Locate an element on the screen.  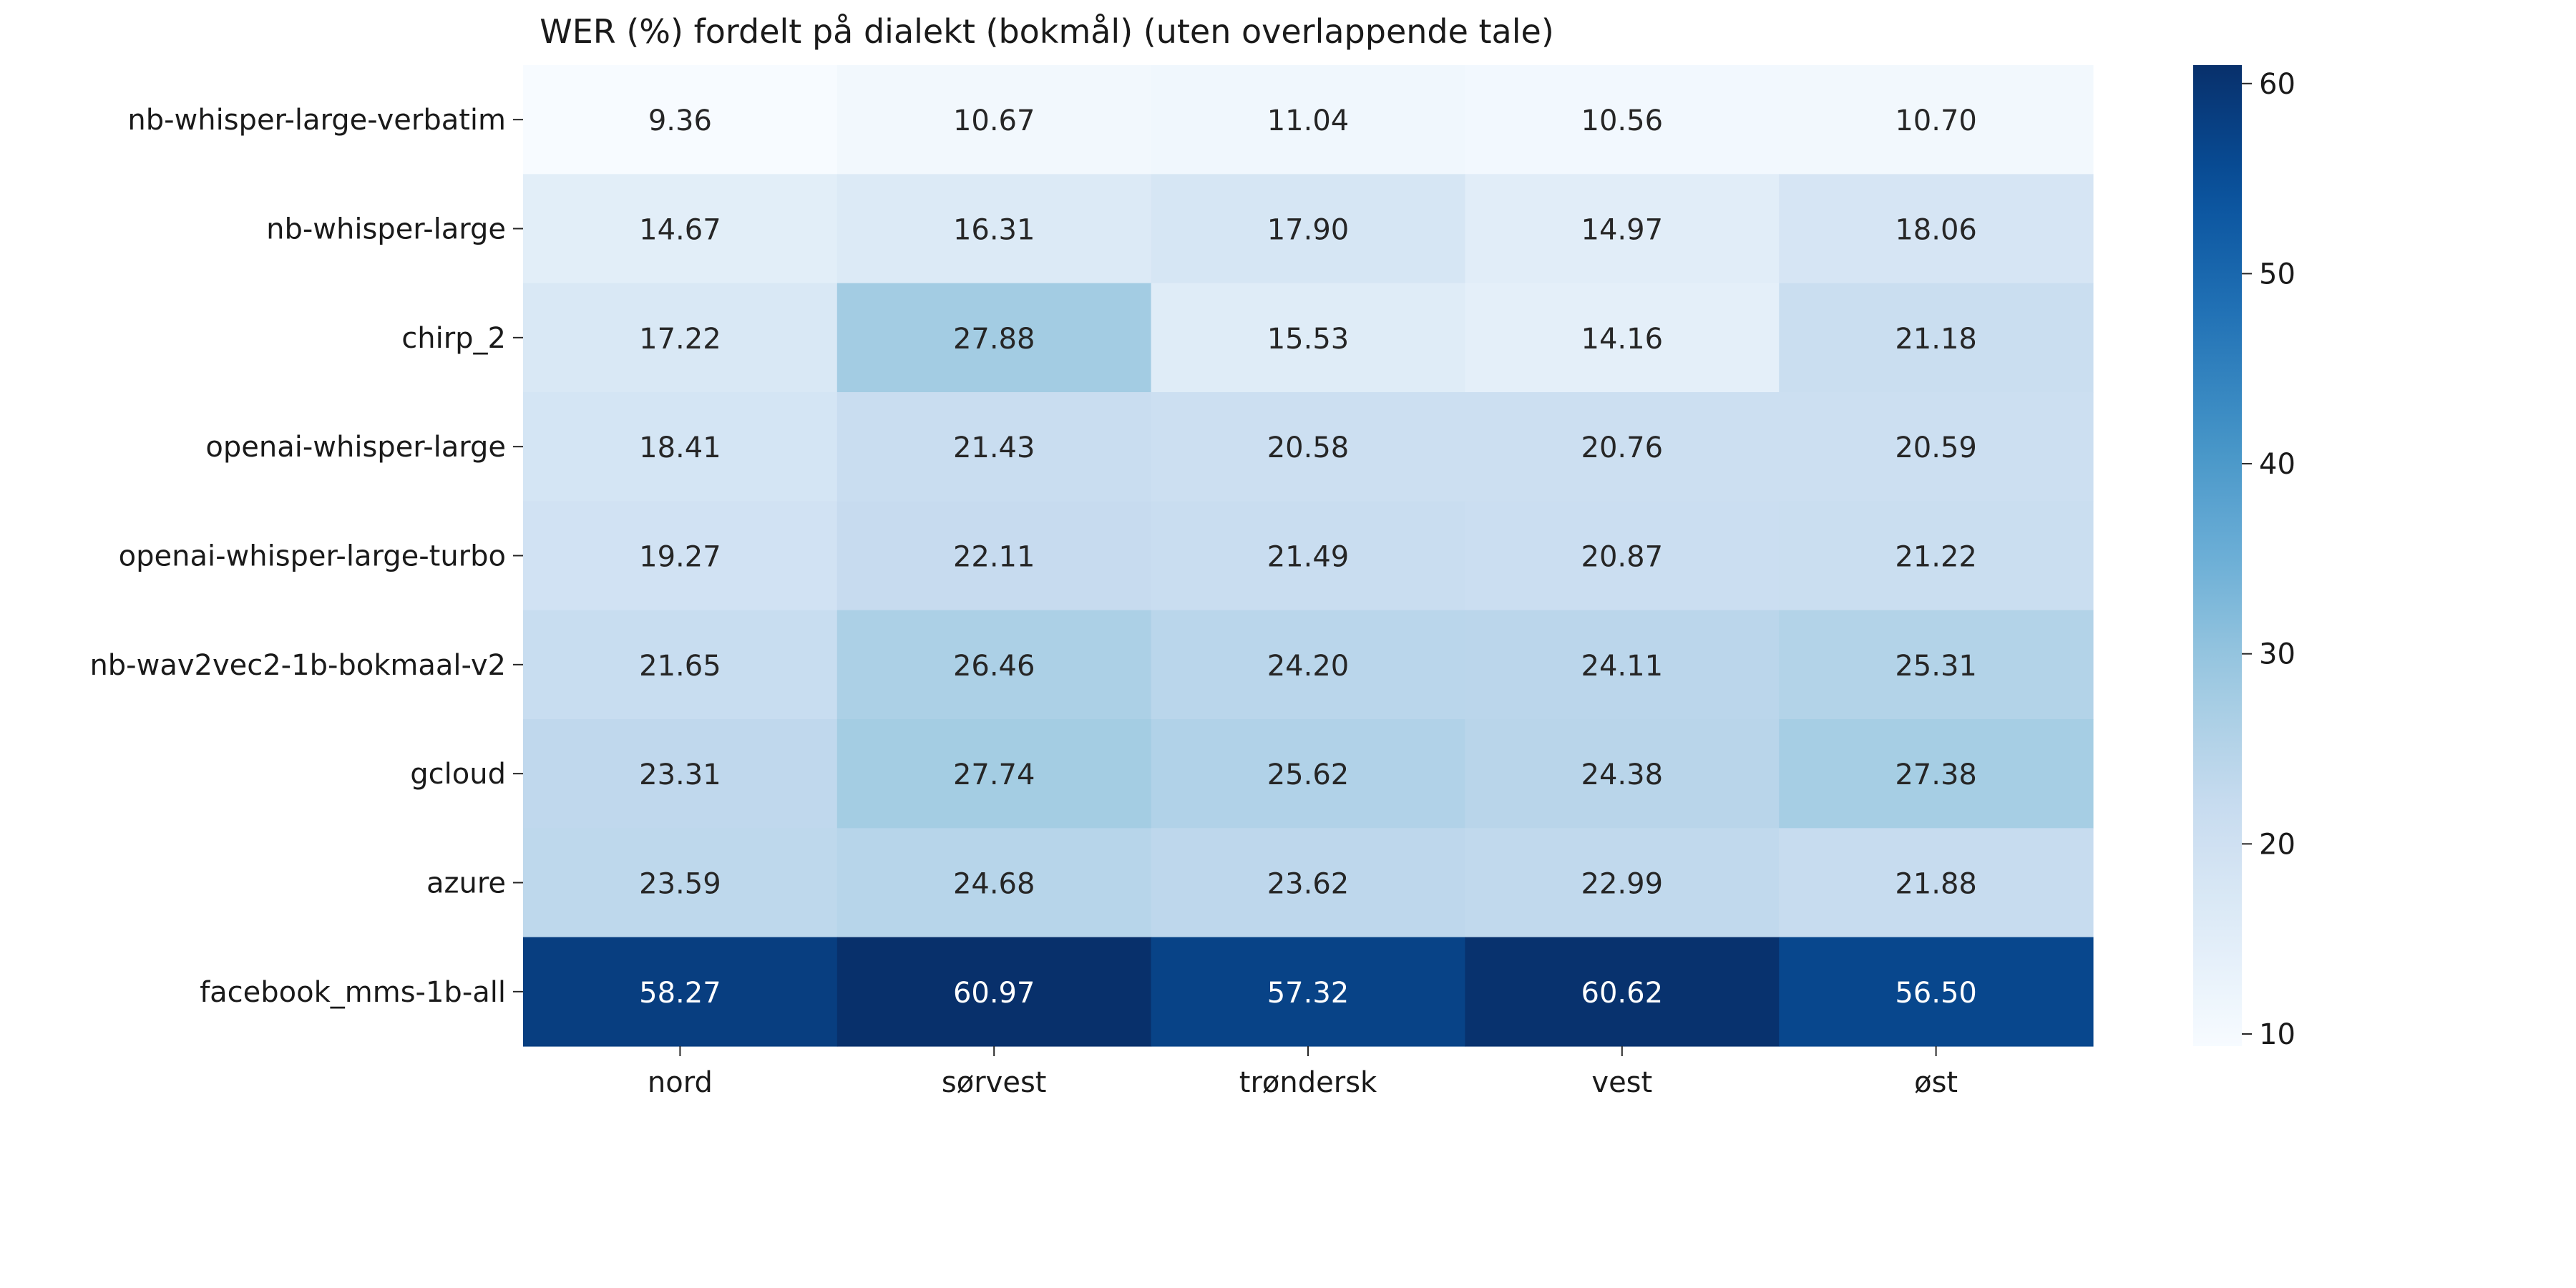
cell-value-label: 11.04 is located at coordinates (1308, 120).